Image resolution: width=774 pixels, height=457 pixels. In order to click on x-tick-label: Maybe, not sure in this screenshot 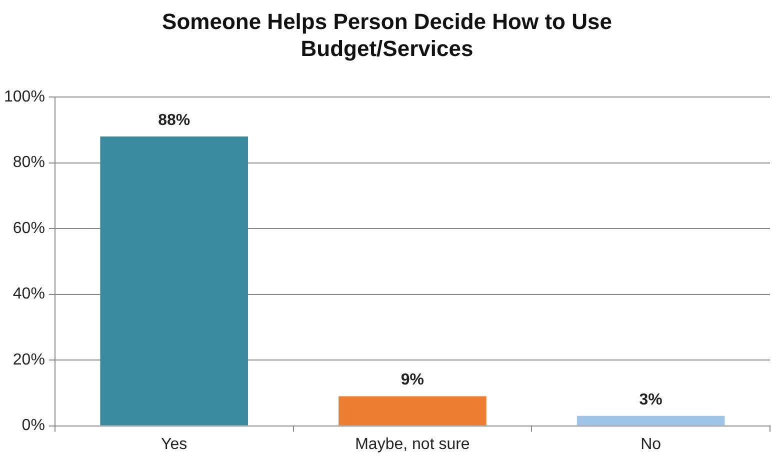, I will do `click(412, 444)`.